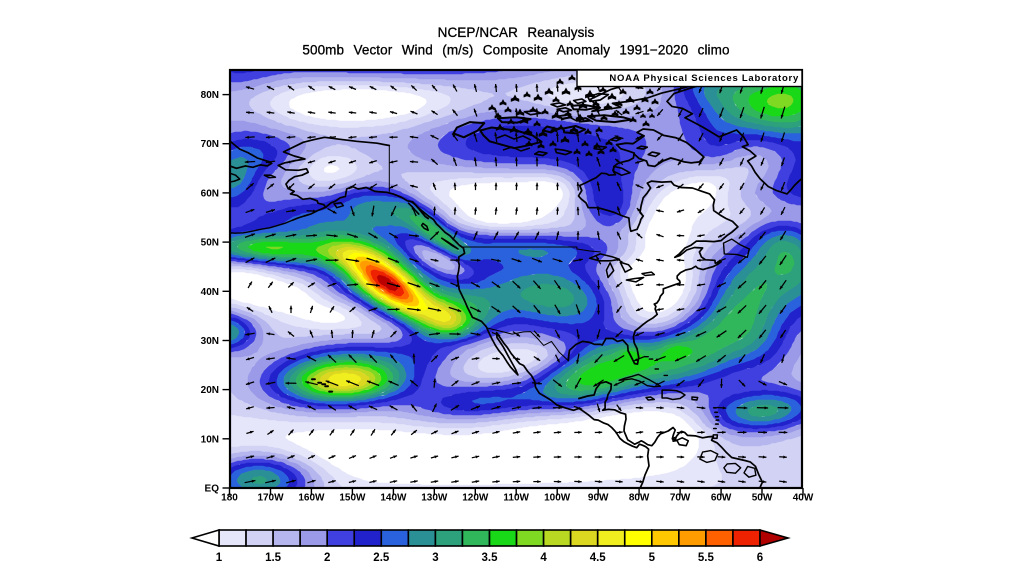 The width and height of the screenshot is (1024, 576). What do you see at coordinates (543, 558) in the screenshot?
I see `svg-text: 4` at bounding box center [543, 558].